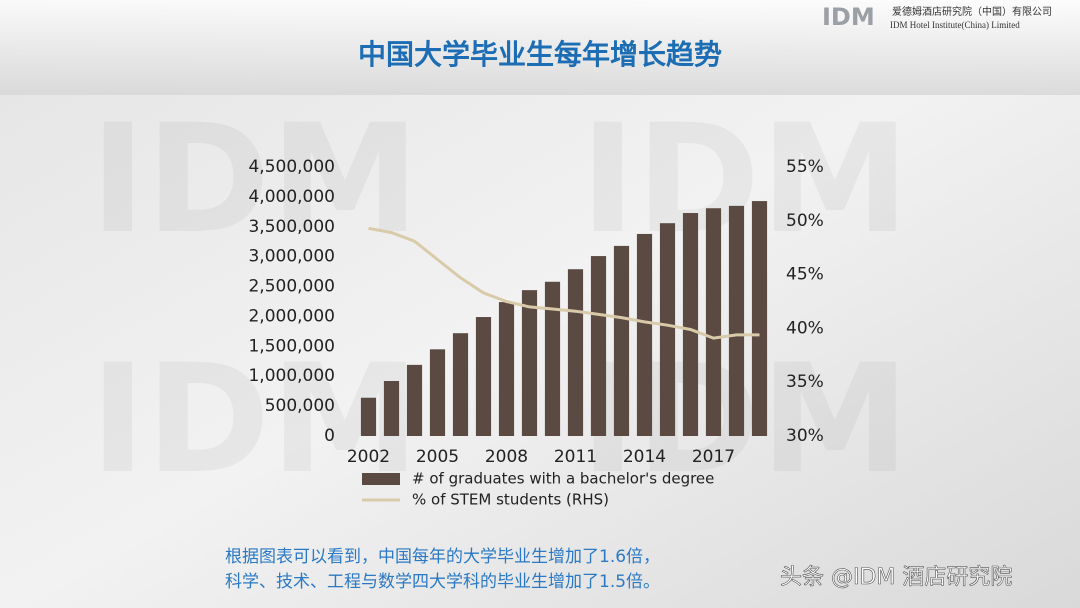 This screenshot has width=1080, height=608. What do you see at coordinates (805, 328) in the screenshot?
I see `y2-tick-label: 40%` at bounding box center [805, 328].